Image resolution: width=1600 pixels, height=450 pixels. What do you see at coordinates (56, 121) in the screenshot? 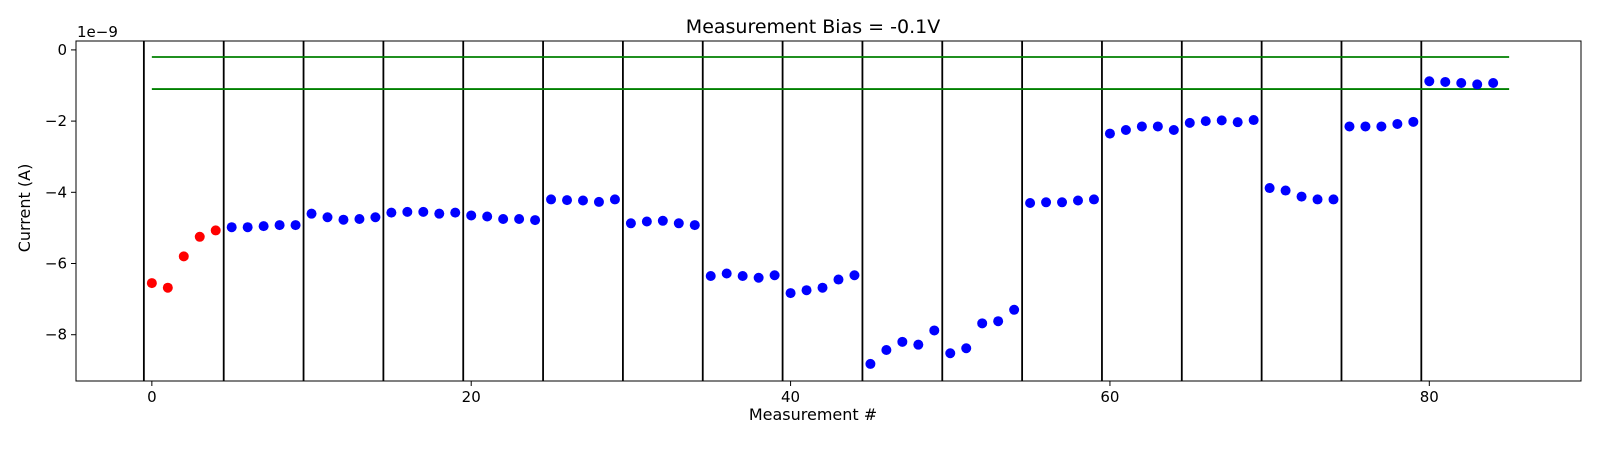
I see `y-tick-label: −2` at bounding box center [56, 121].